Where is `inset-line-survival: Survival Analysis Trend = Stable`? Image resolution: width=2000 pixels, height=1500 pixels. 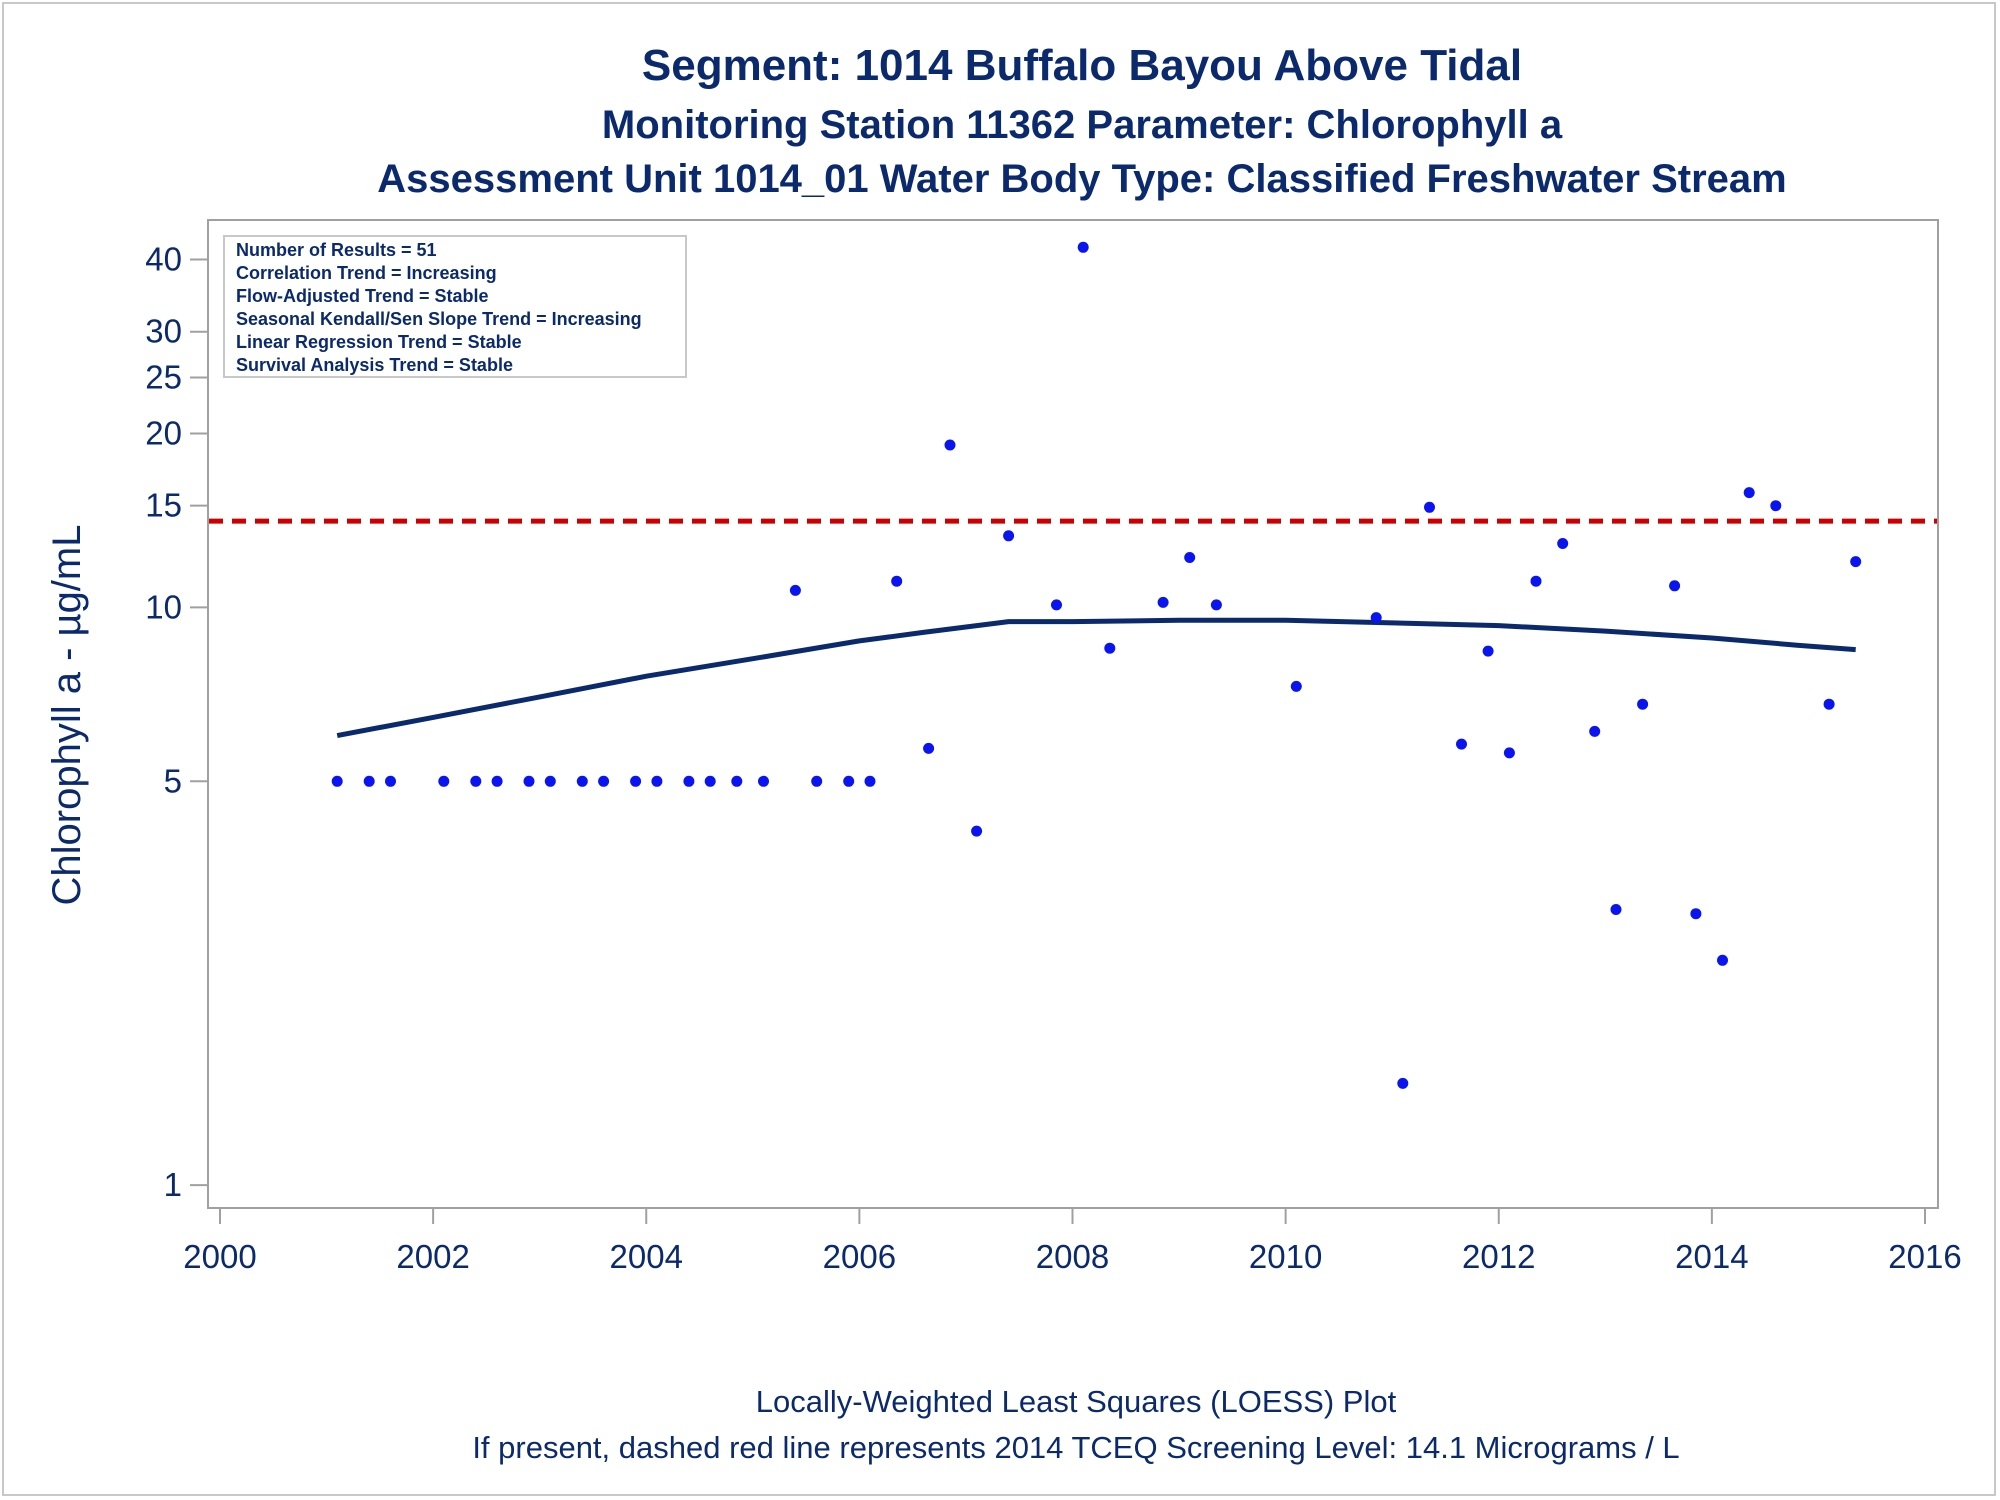 inset-line-survival: Survival Analysis Trend = Stable is located at coordinates (374, 365).